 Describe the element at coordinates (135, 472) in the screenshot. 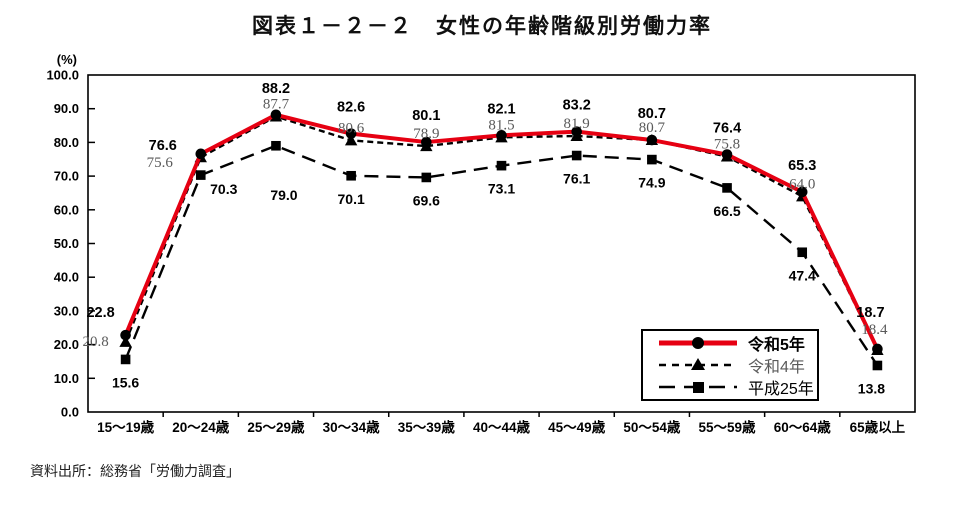

I see `source-note: 資料出所：総務省「労働力調査」` at that location.